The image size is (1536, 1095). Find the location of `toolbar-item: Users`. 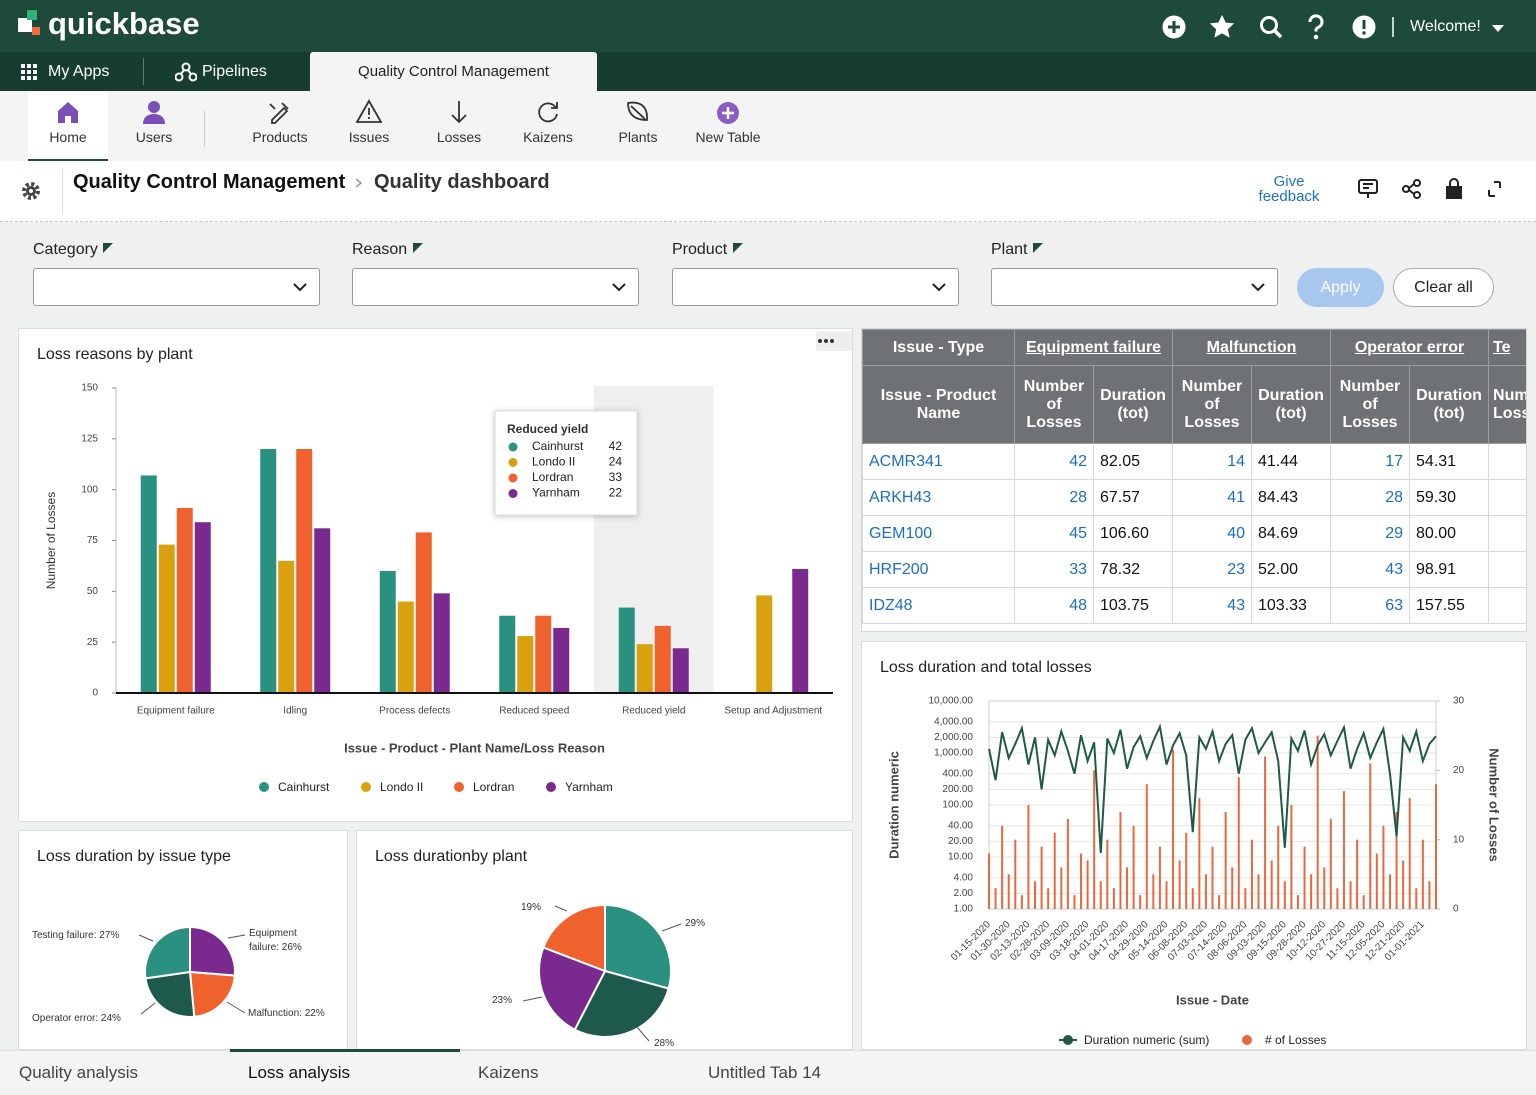

toolbar-item: Users is located at coordinates (154, 126).